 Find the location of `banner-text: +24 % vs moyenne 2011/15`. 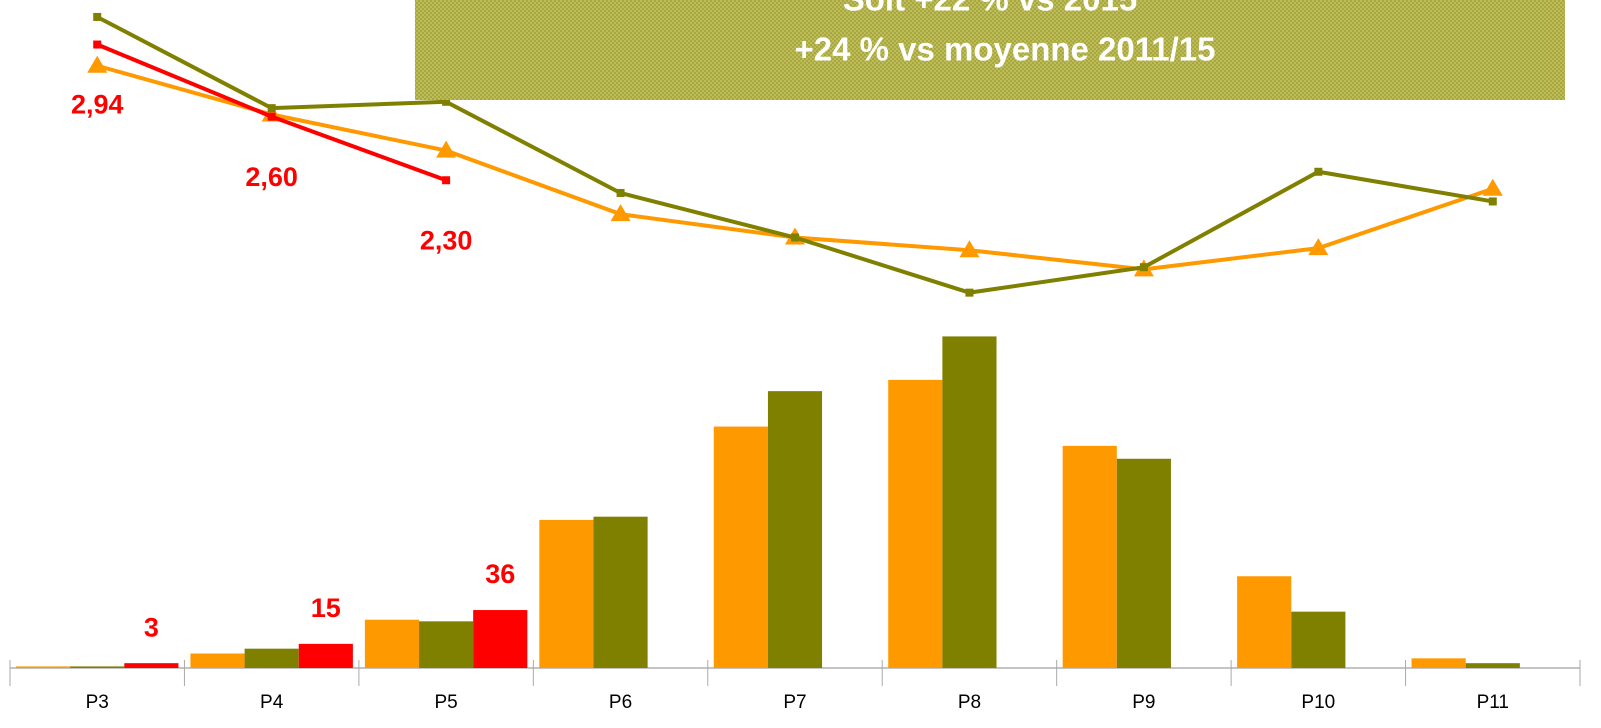

banner-text: +24 % vs moyenne 2011/15 is located at coordinates (1004, 49).